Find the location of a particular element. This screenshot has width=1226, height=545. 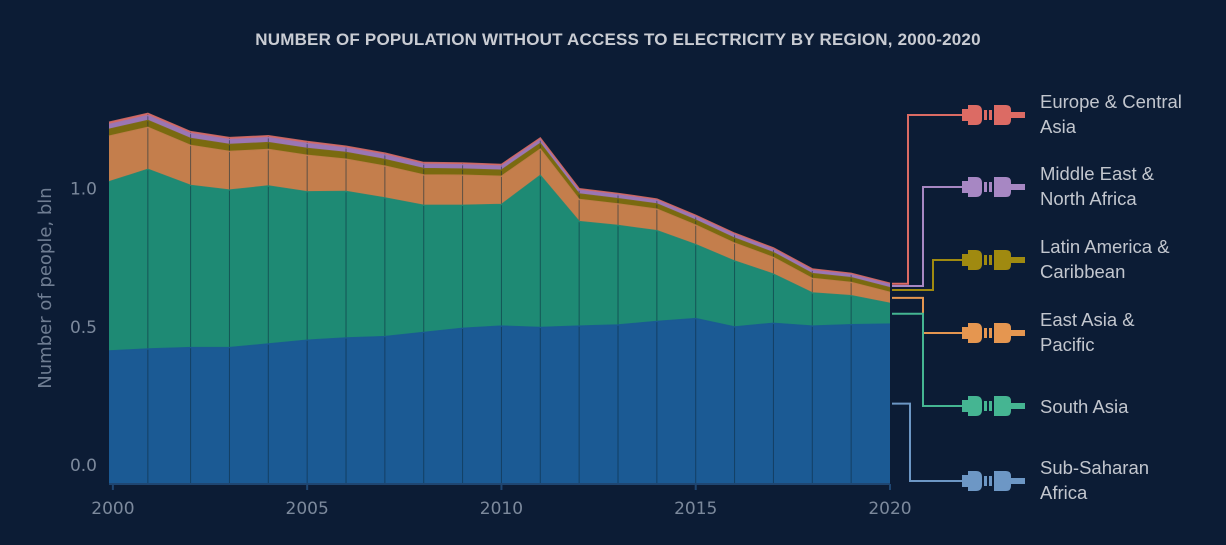

y-axis: 0.0 0.5 1.0 is located at coordinates (83, 328).